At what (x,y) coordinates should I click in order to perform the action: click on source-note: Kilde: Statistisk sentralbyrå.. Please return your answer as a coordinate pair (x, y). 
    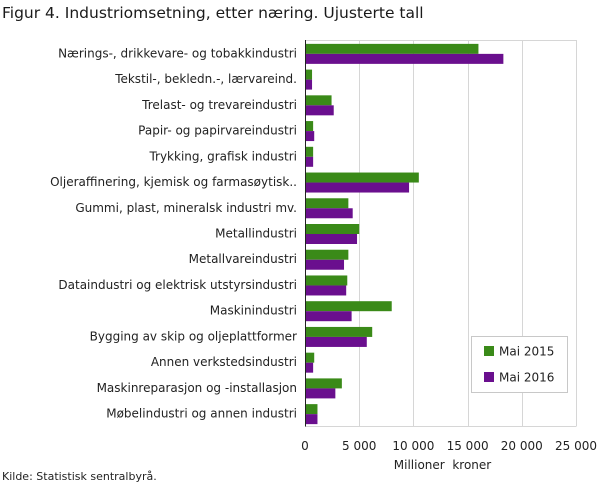
    Looking at the image, I should click on (79, 476).